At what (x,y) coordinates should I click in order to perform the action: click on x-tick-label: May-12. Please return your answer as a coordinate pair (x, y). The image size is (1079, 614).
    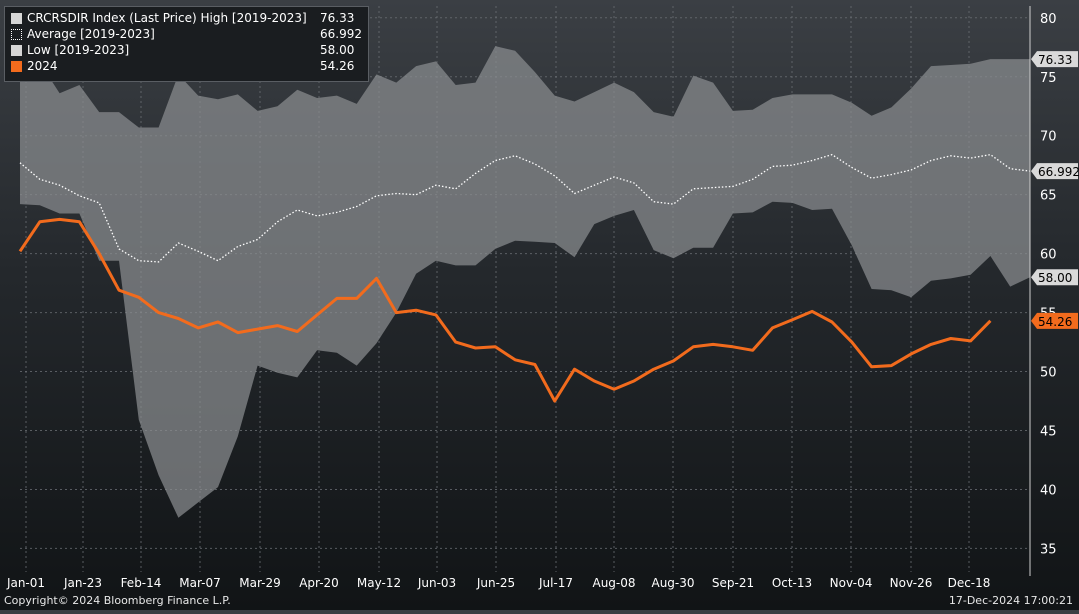
    Looking at the image, I should click on (379, 583).